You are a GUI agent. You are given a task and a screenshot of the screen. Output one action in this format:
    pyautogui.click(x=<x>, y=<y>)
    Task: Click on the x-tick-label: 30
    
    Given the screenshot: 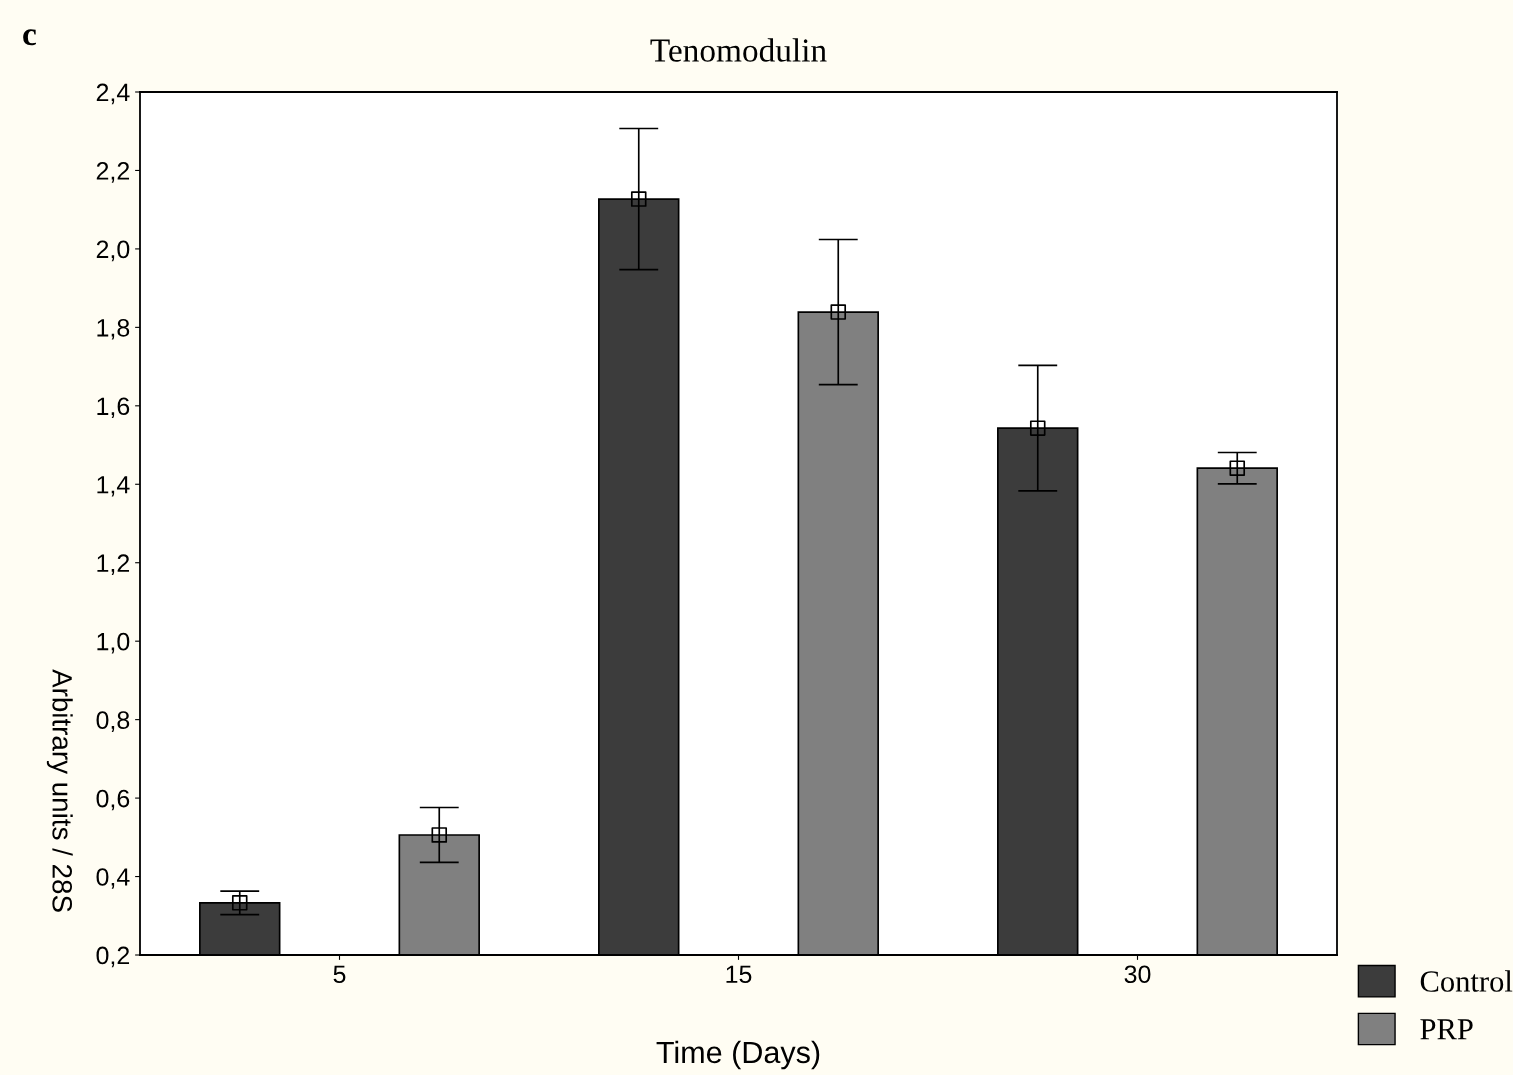 What is the action you would take?
    pyautogui.click(x=1137, y=974)
    